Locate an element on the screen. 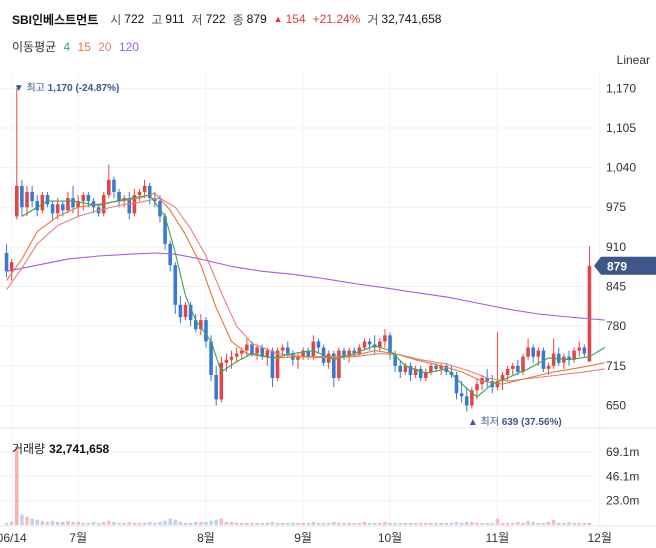 Image resolution: width=656 pixels, height=548 pixels. volume-panel-label: 거래량 is located at coordinates (29, 449).